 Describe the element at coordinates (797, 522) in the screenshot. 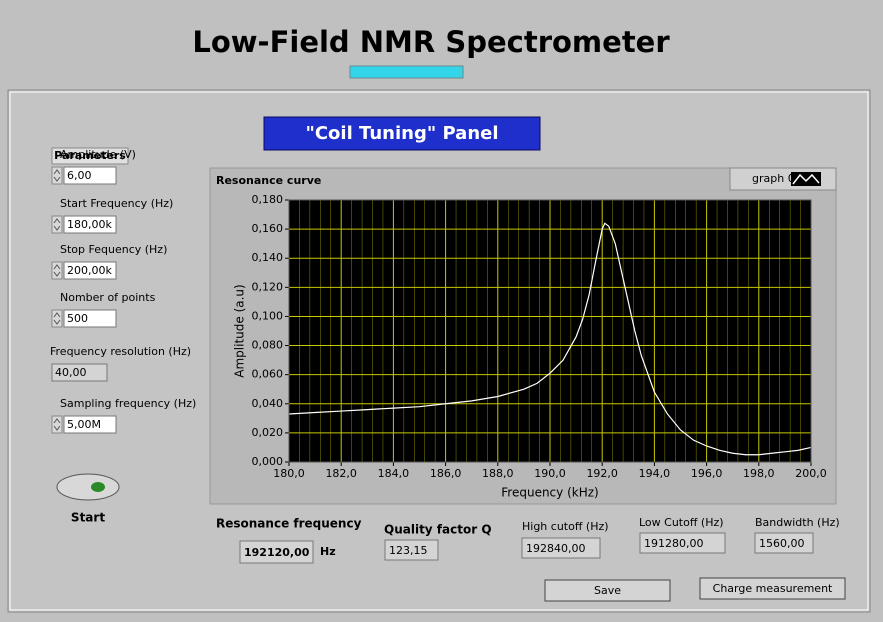

I see `result-label: Bandwidth (Hz)` at that location.